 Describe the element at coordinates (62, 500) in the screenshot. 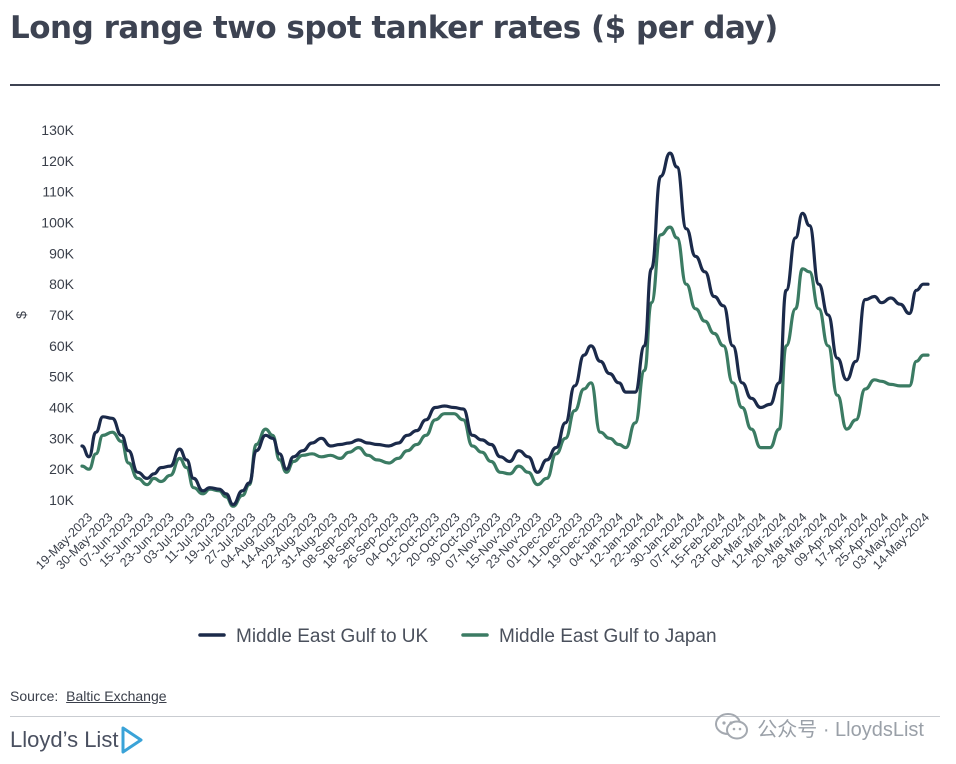

I see `y-tick-label: 10K` at that location.